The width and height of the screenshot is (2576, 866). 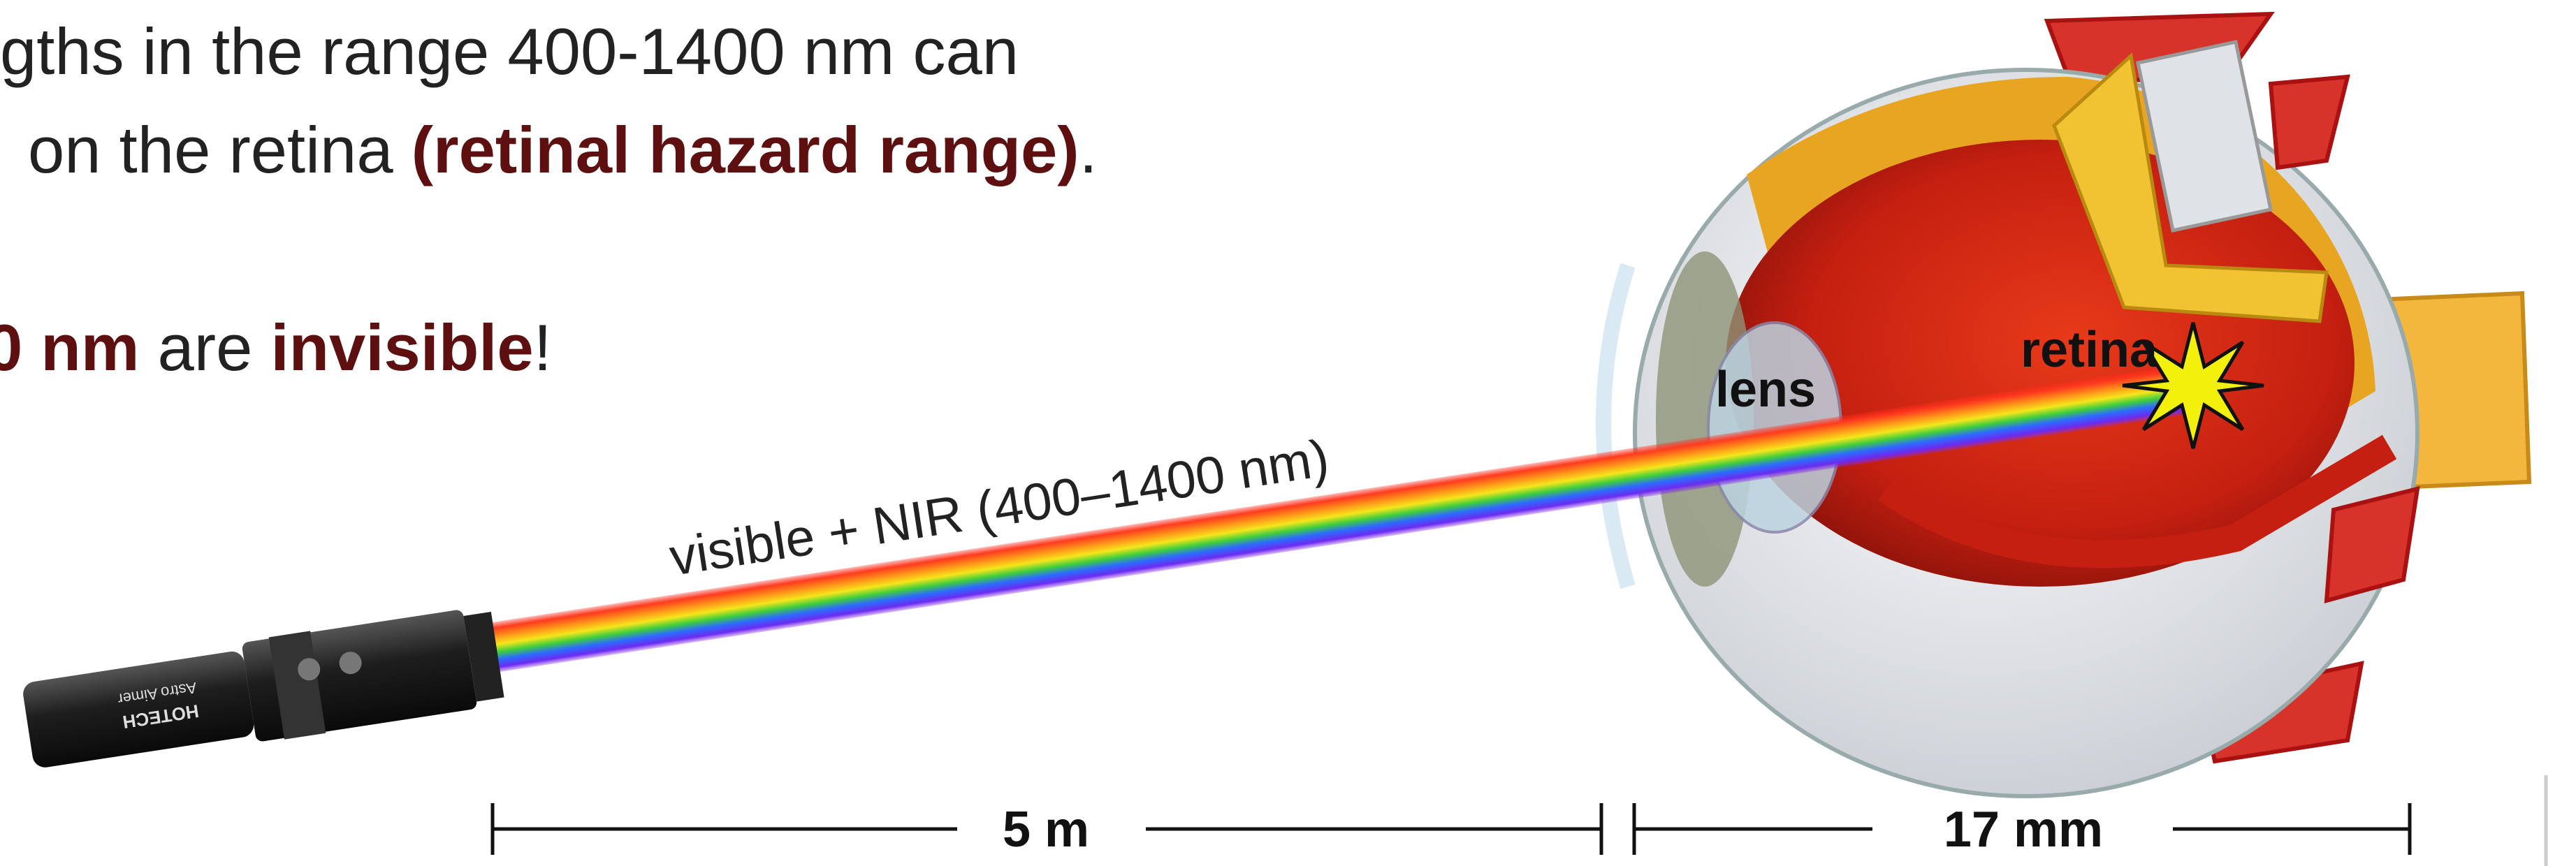 What do you see at coordinates (509, 51) in the screenshot?
I see `text-line: gths in the range 400-1400 nm can` at bounding box center [509, 51].